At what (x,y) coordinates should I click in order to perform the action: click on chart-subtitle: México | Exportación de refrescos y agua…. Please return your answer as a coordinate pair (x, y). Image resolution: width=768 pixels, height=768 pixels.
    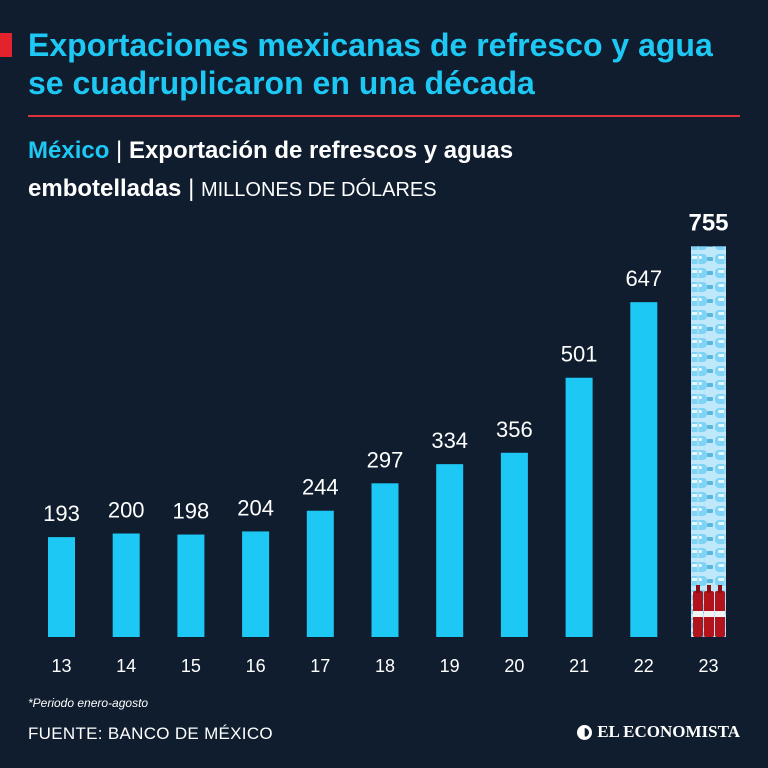
    Looking at the image, I should click on (378, 170).